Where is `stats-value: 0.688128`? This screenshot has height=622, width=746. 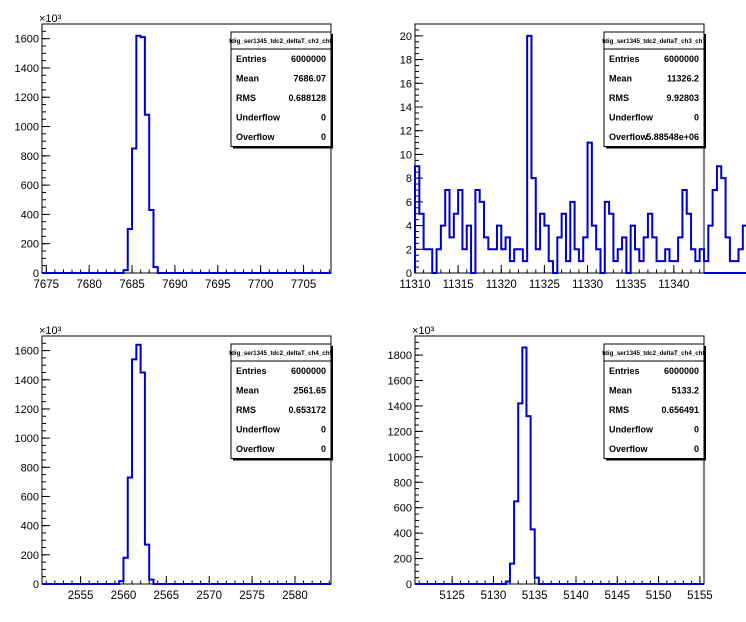 stats-value: 0.688128 is located at coordinates (307, 98).